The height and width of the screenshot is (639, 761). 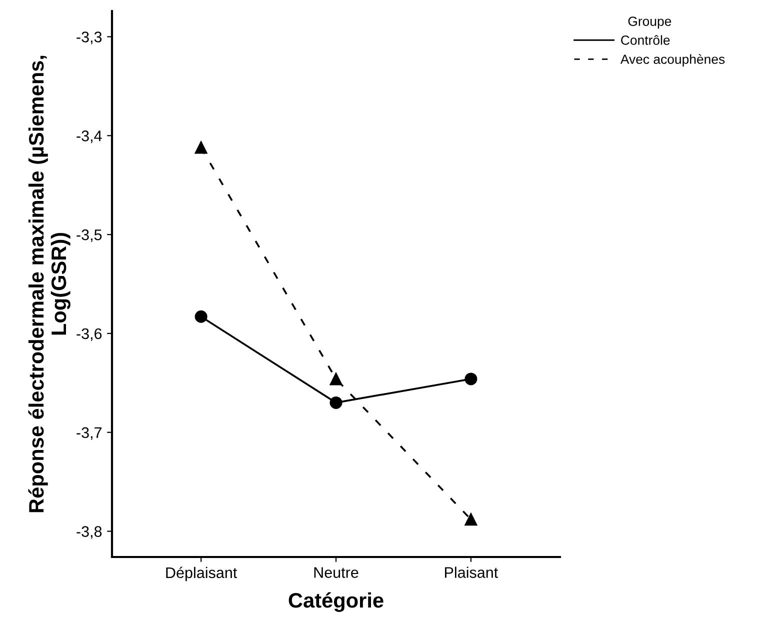 I want to click on y-tick-label: -3,5, so click(x=89, y=235).